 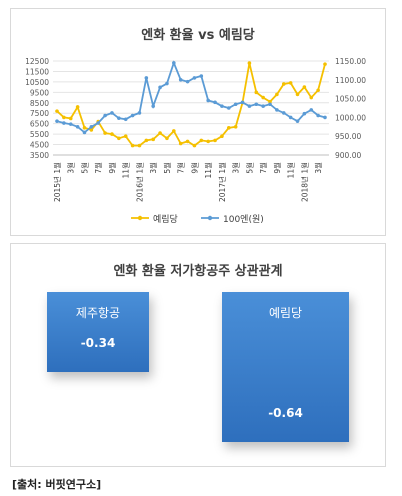 What do you see at coordinates (285, 367) in the screenshot?
I see `bar-yelimdang: 예림당 -0.64` at bounding box center [285, 367].